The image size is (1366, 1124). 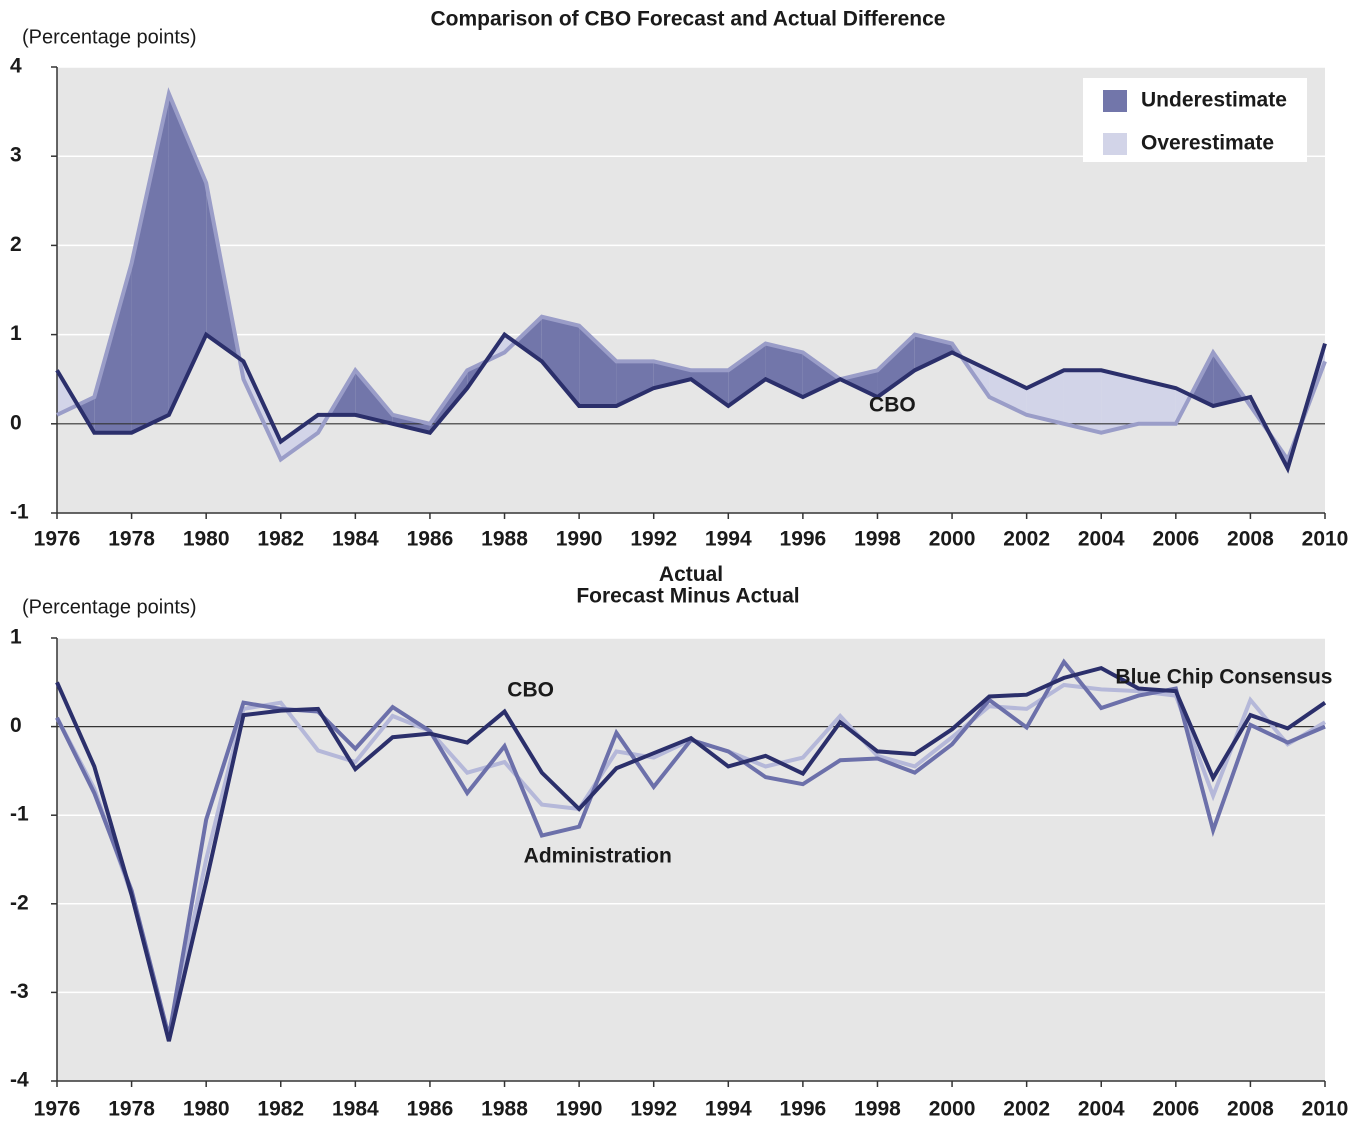 I want to click on series-label: Blue Chip Consensus, so click(x=1223, y=676).